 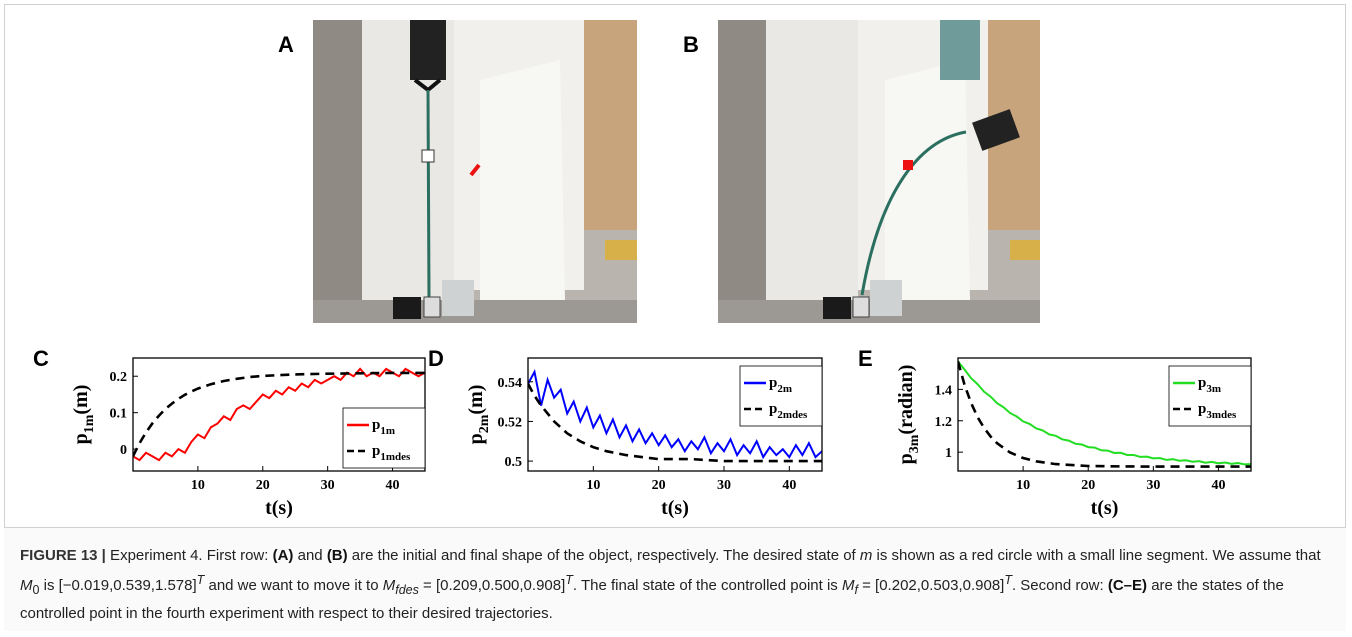 I want to click on legend-name-sub: 2mdes, so click(x=792, y=415).